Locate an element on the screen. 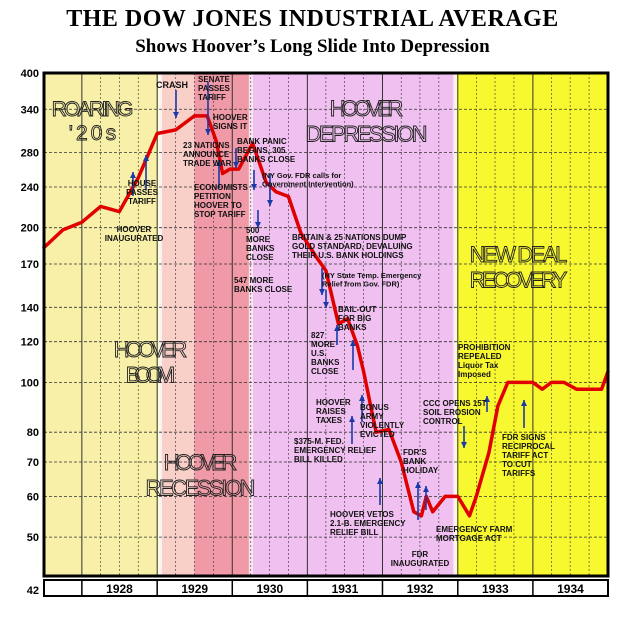 Image resolution: width=625 pixels, height=619 pixels. annotation-label: HOUSE PASSES TARIFF is located at coordinates (142, 192).